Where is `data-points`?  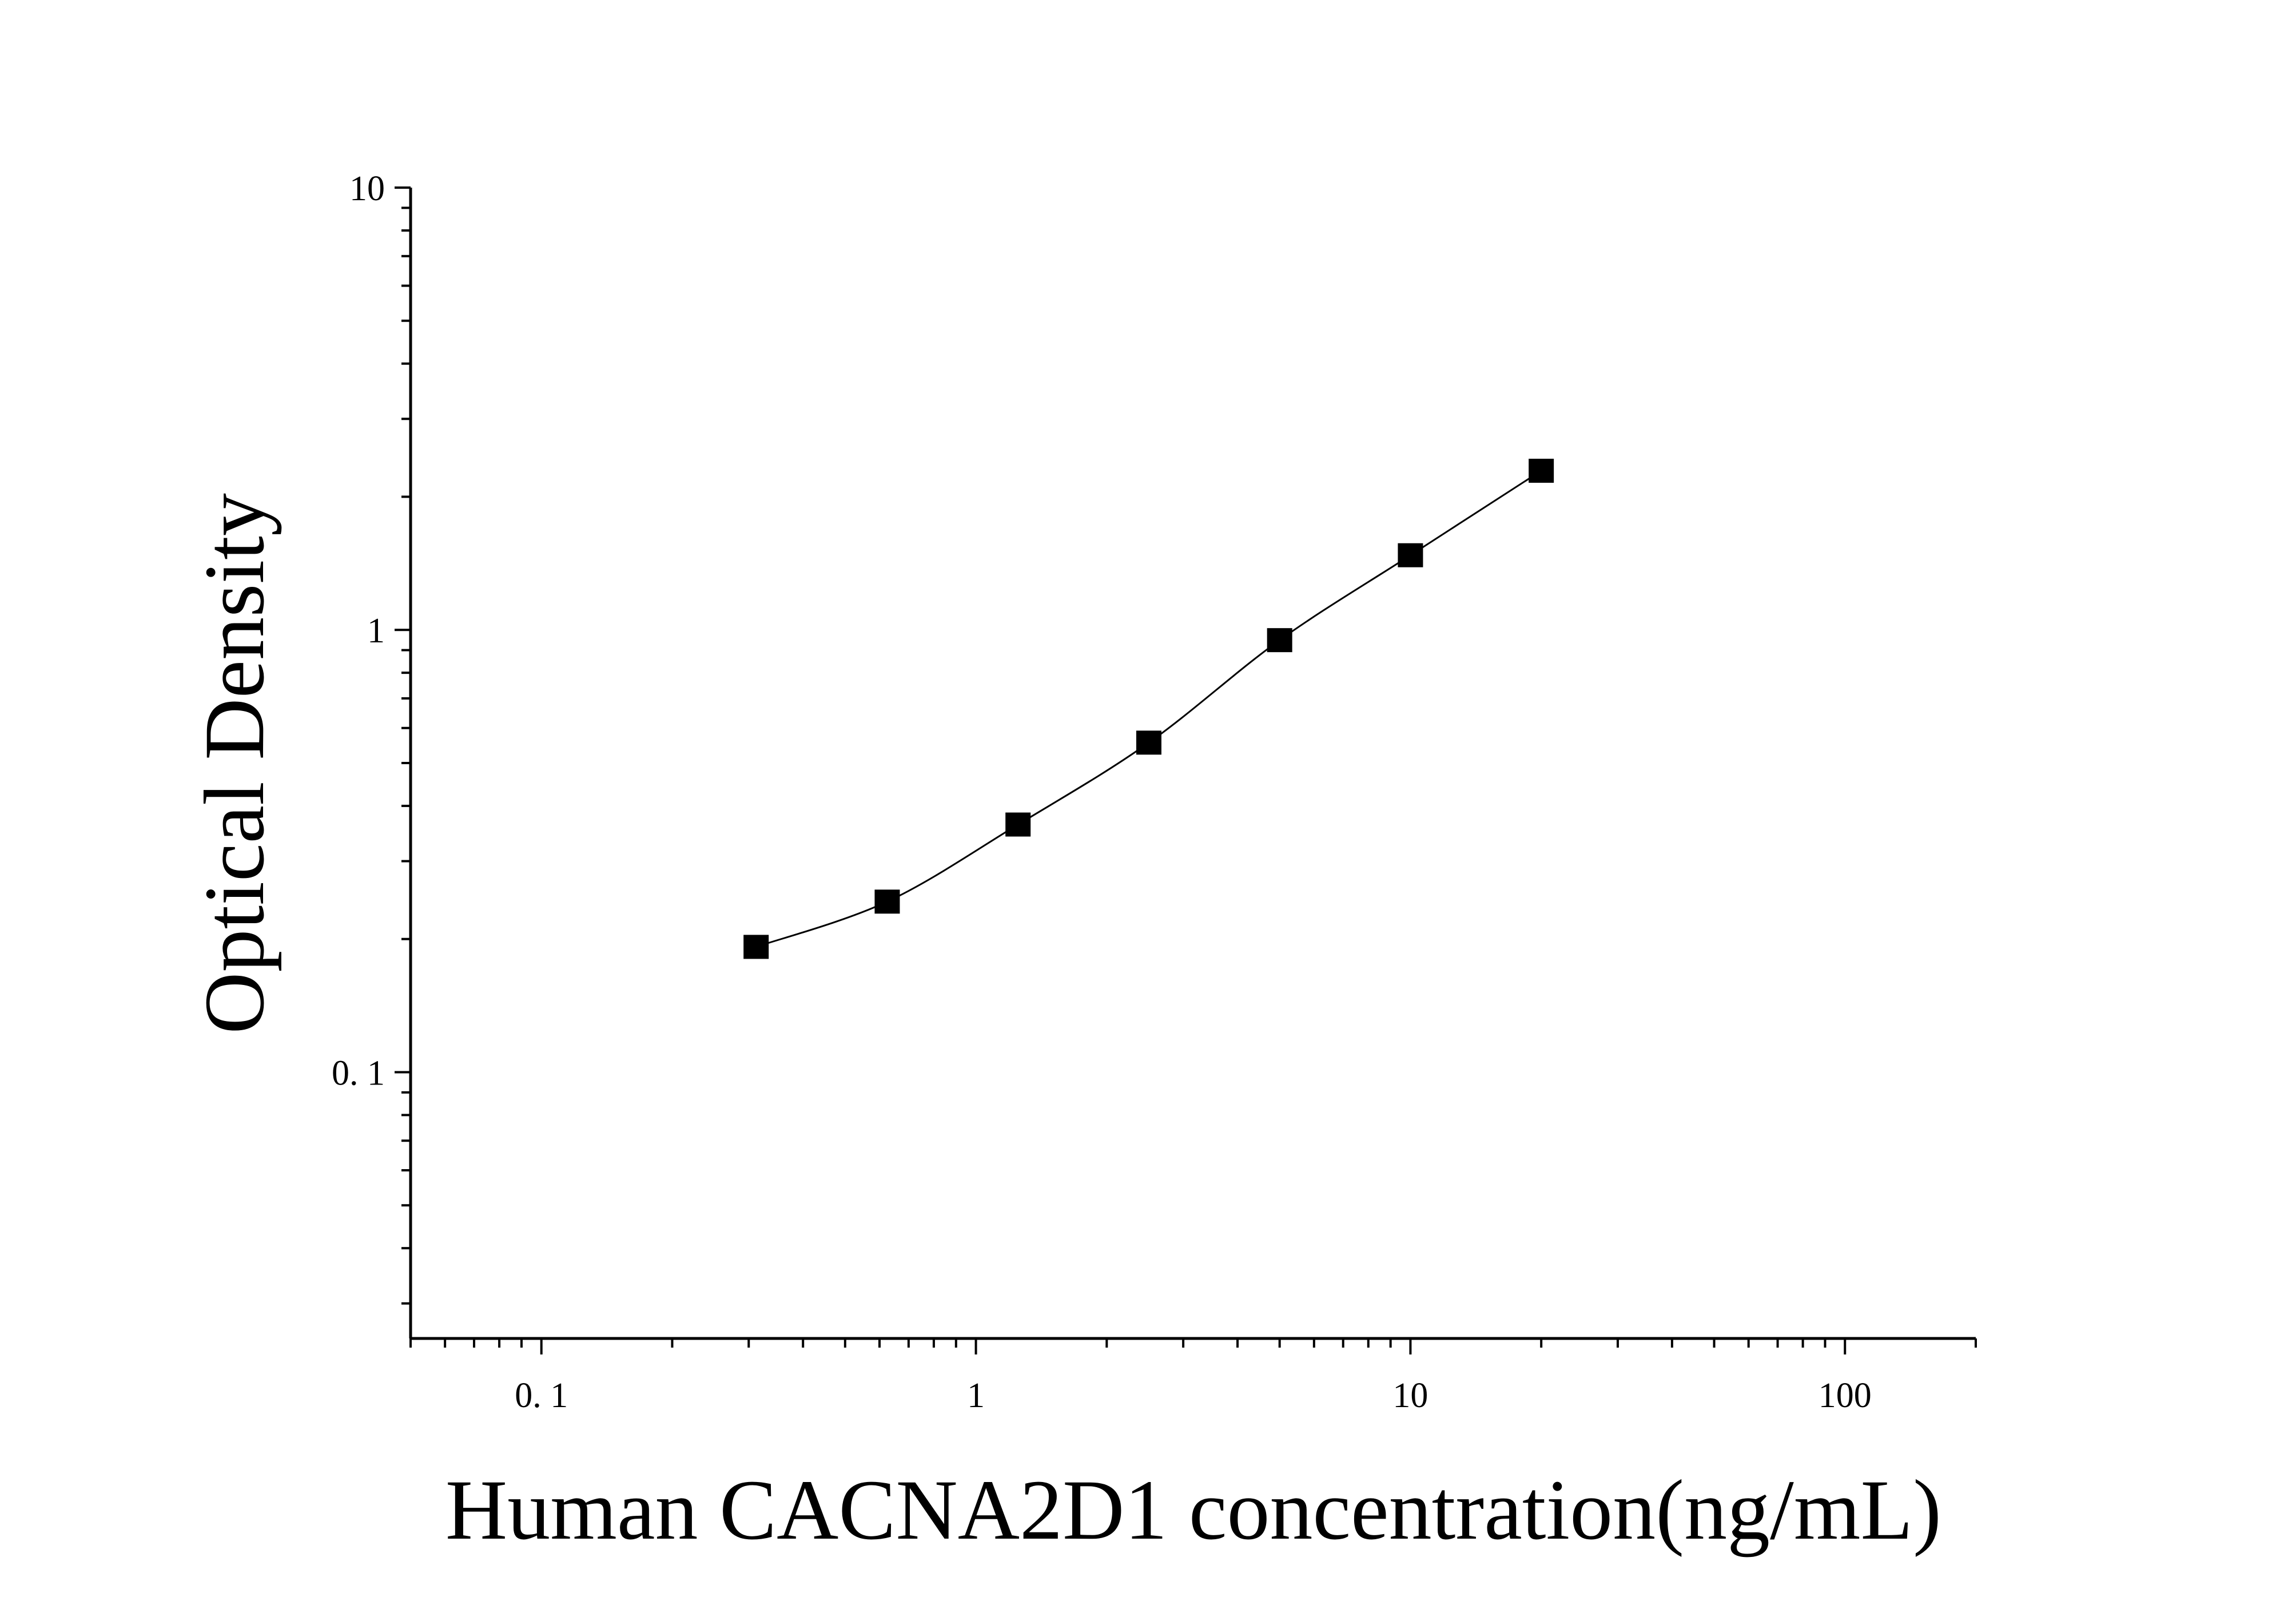
data-points is located at coordinates (1148, 708).